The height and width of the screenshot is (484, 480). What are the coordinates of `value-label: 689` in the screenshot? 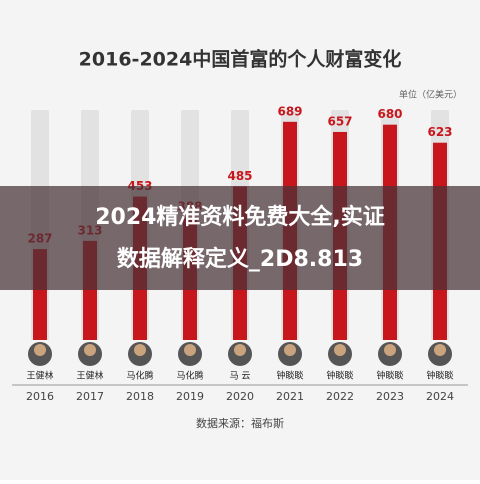 It's located at (289, 111).